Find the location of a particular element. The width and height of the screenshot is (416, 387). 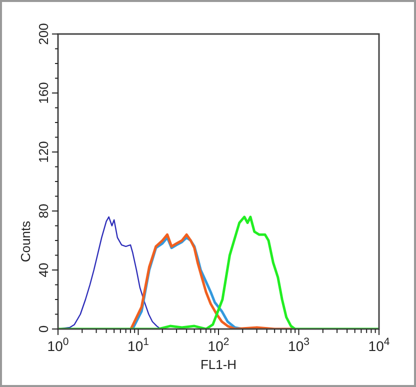

y-tick-label: 80 is located at coordinates (43, 211).